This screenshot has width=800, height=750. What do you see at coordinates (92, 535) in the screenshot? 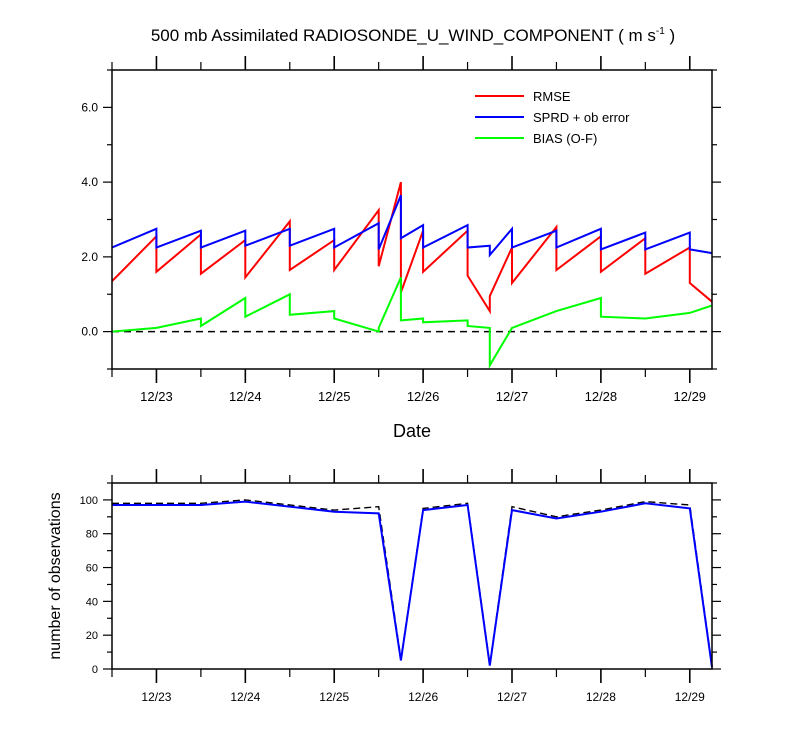
I see `y-tick-label: 80` at bounding box center [92, 535].